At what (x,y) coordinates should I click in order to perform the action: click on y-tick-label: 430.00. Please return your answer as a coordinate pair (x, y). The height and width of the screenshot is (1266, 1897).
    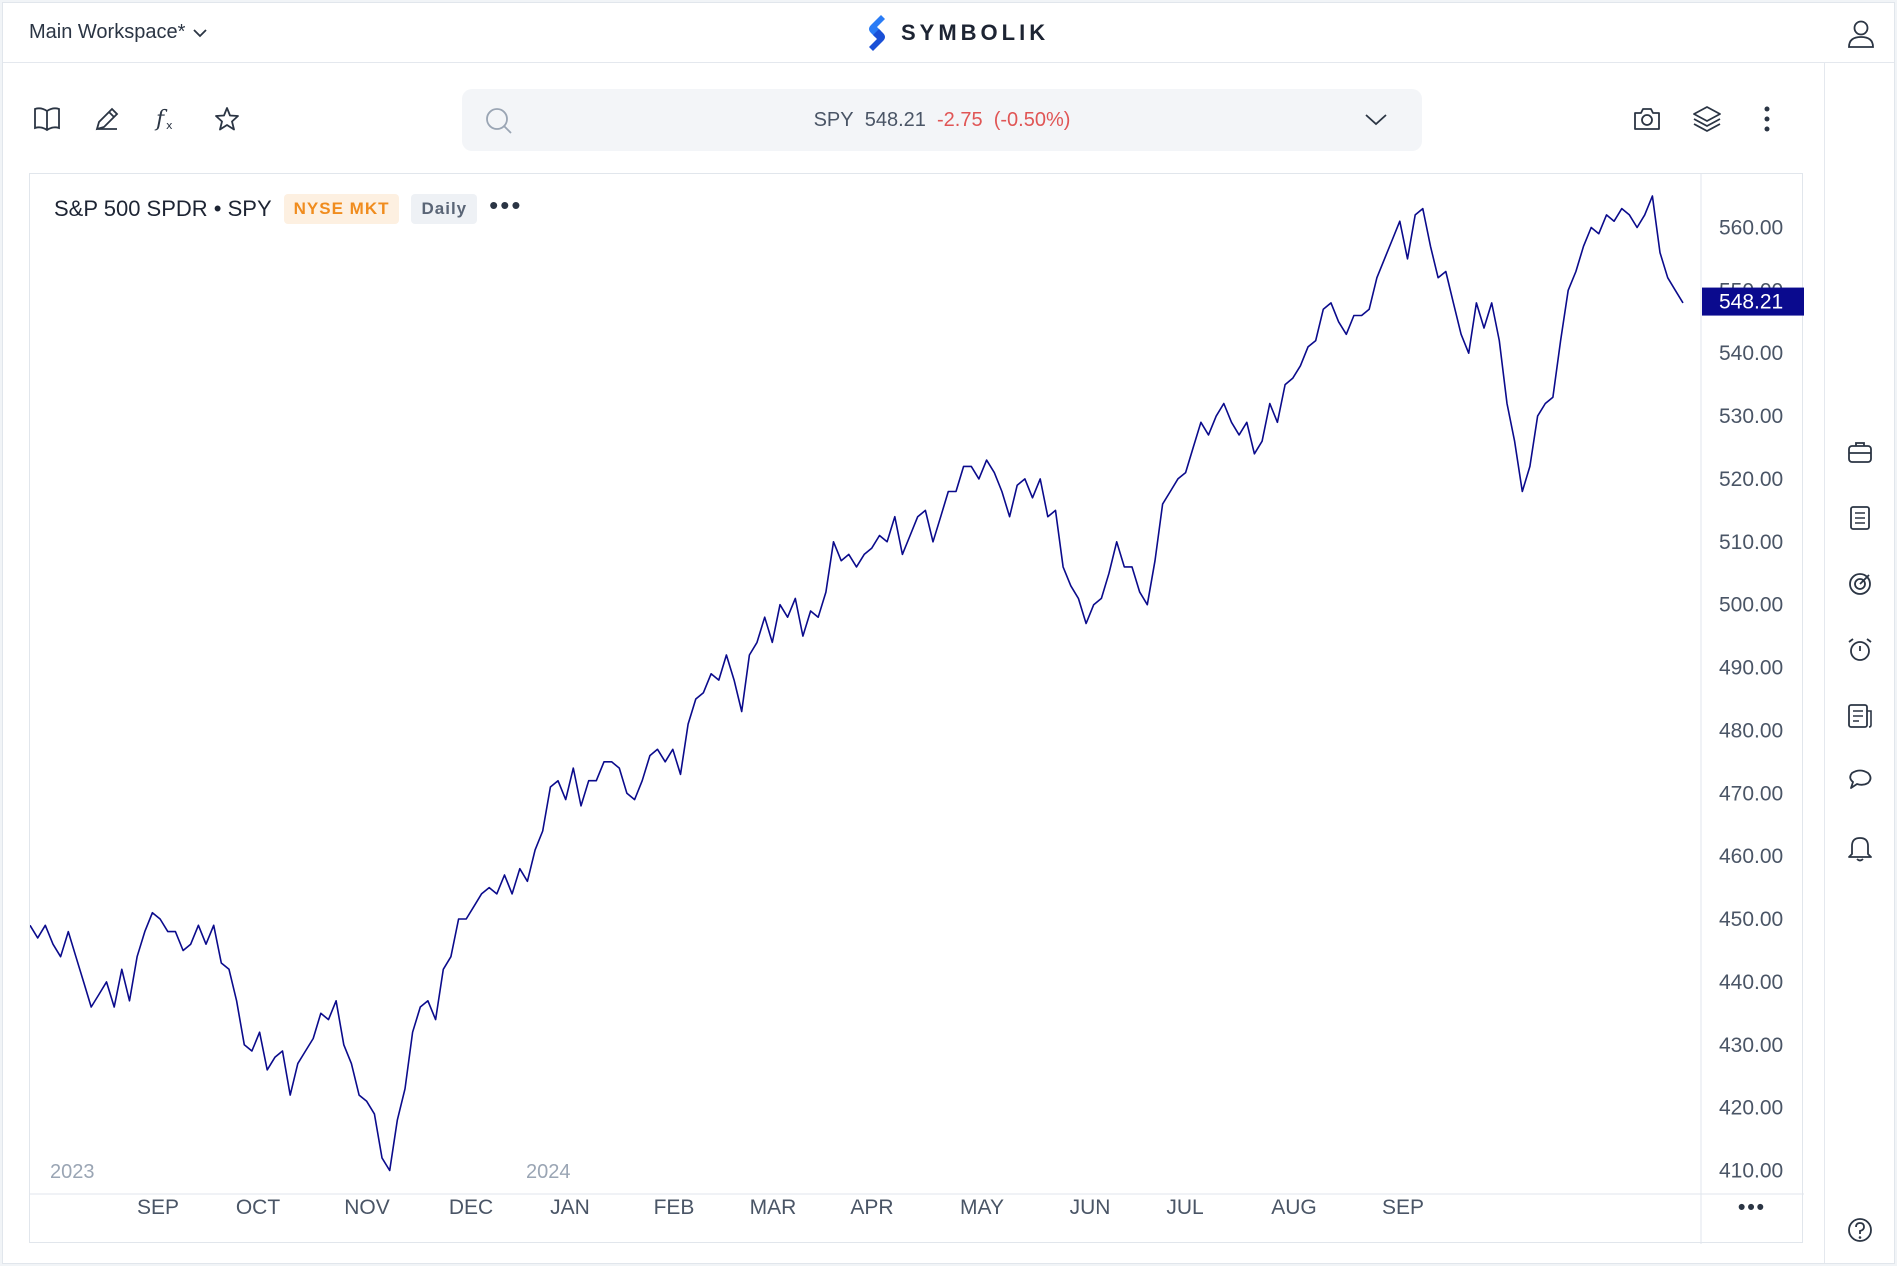
    Looking at the image, I should click on (1751, 1045).